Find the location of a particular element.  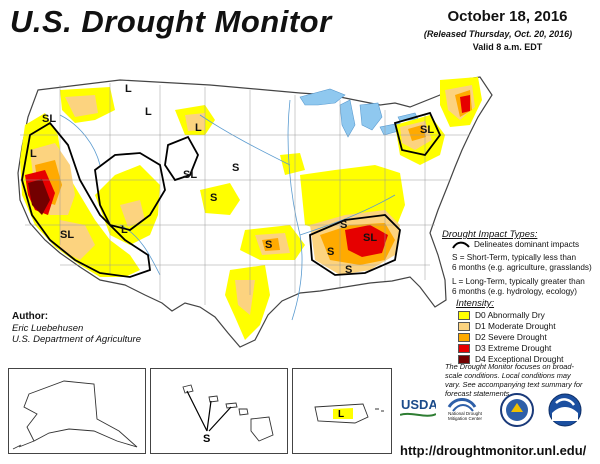

map-title: U.S. Drought Monitor is located at coordinates (171, 21).